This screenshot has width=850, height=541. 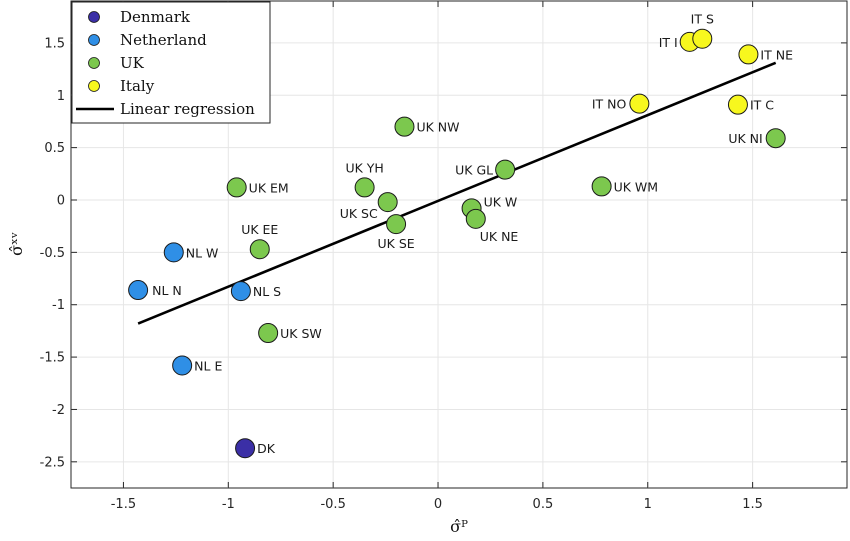 What do you see at coordinates (396, 243) in the screenshot?
I see `point-label-uk-se: UK SE` at bounding box center [396, 243].